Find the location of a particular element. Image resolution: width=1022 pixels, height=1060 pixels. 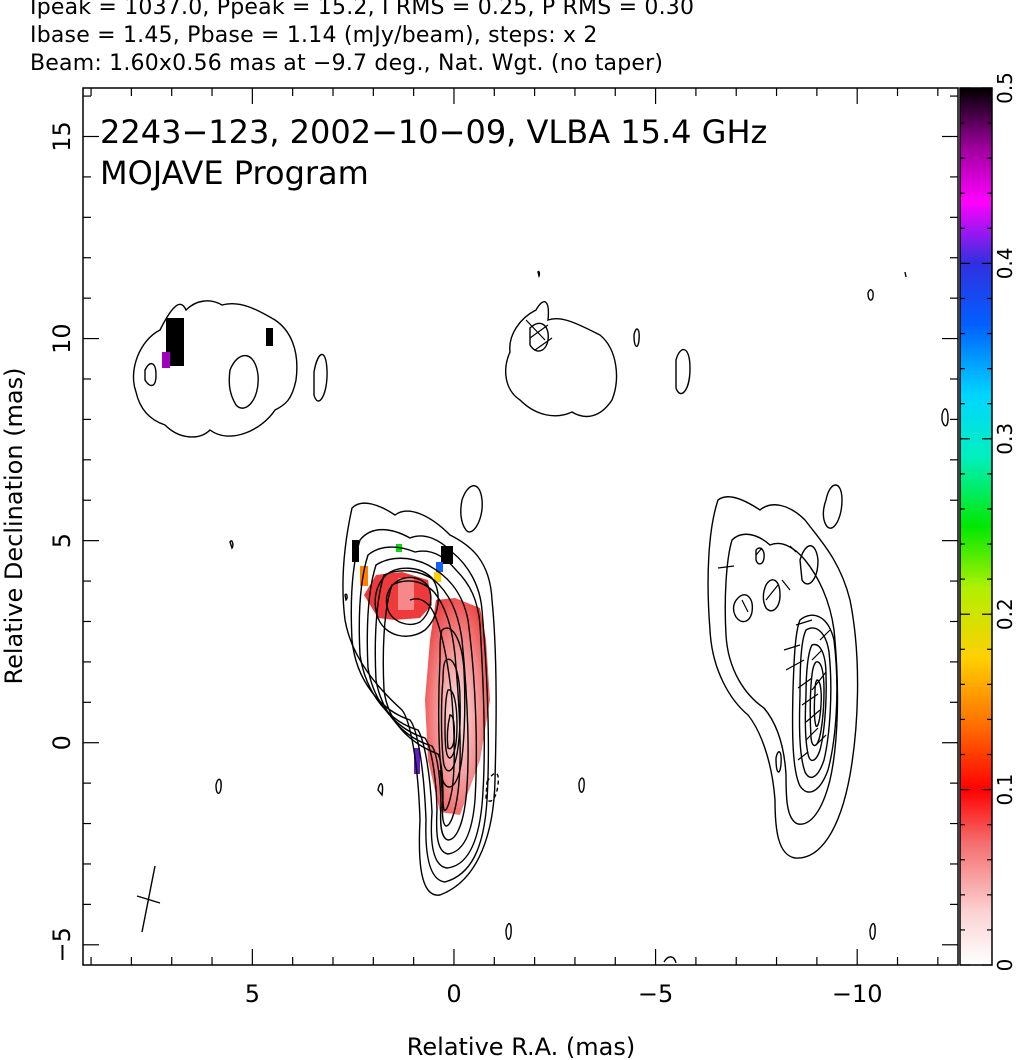

colorbar-tick-label: 0.4 is located at coordinates (1005, 263).